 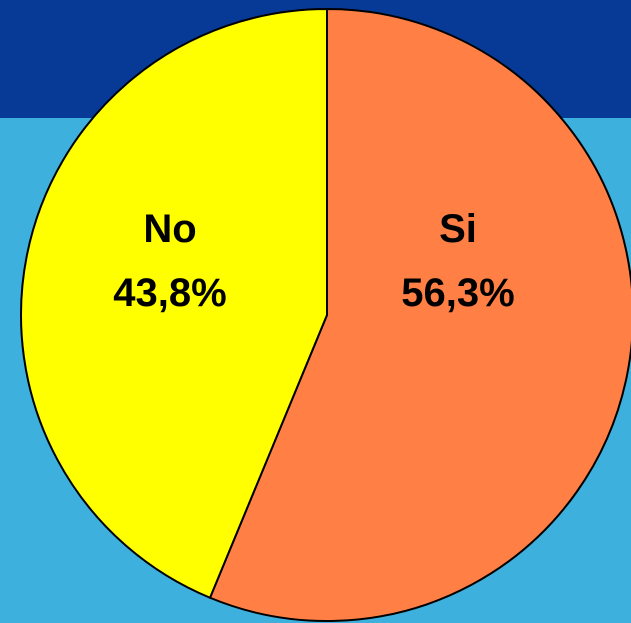 What do you see at coordinates (457, 293) in the screenshot?
I see `slice-value-si: 56,3%` at bounding box center [457, 293].